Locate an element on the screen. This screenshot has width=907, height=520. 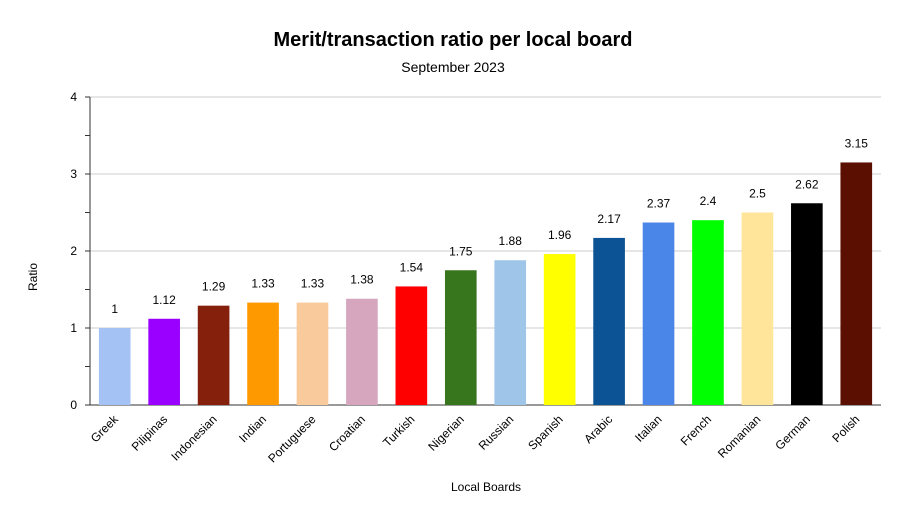
data-label: 2.37 is located at coordinates (659, 204).